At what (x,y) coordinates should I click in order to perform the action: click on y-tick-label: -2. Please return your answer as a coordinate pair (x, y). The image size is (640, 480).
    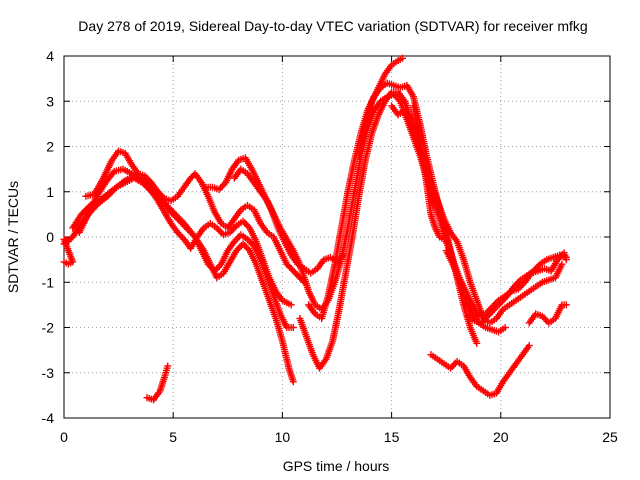
    Looking at the image, I should click on (48, 328).